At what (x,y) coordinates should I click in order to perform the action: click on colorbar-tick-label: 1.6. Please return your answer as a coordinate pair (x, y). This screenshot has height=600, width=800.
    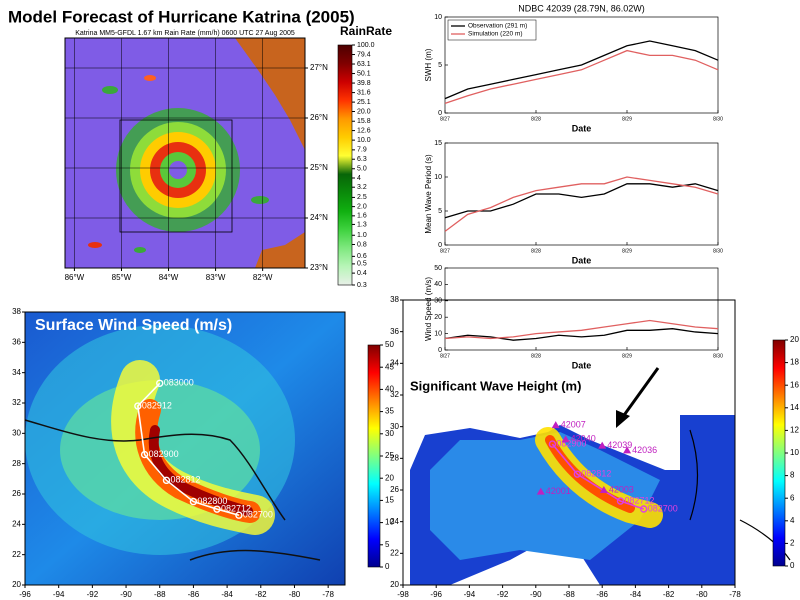
    Looking at the image, I should click on (362, 216).